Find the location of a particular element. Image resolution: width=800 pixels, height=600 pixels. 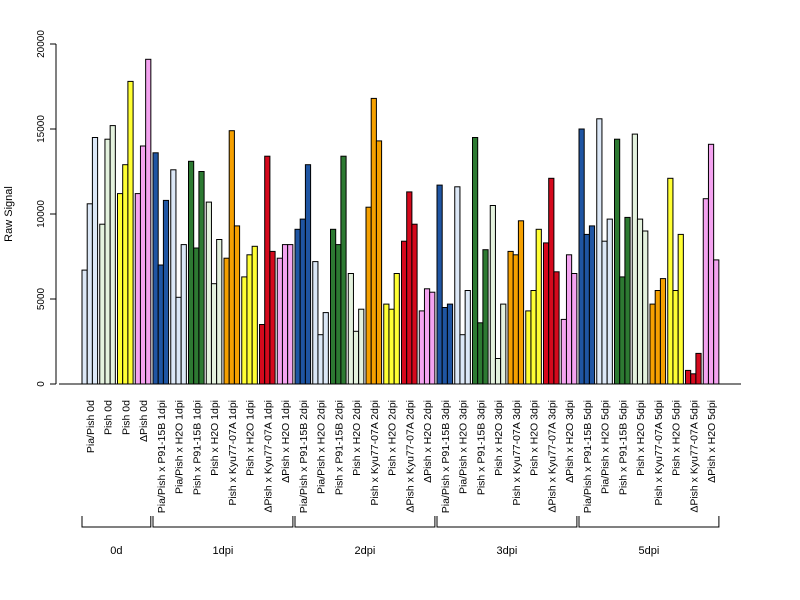

x-tick-label: Pish x P91-15B 3dpi is located at coordinates (481, 447).